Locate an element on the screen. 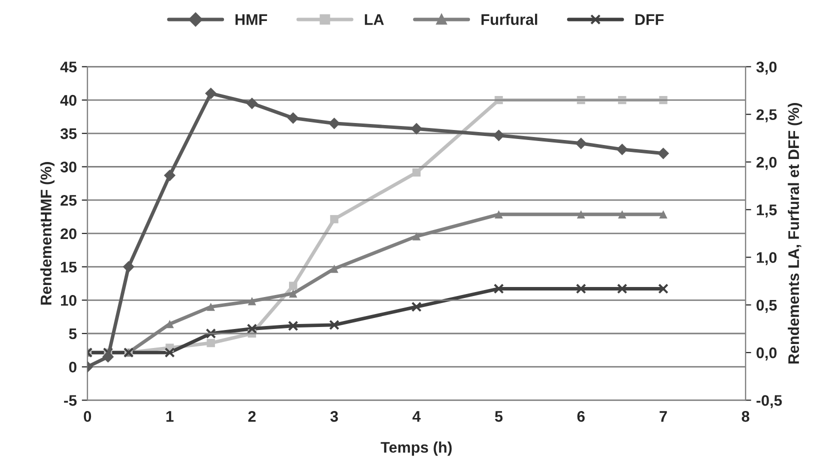 The image size is (833, 460). x-tick-label: 2 is located at coordinates (252, 416).